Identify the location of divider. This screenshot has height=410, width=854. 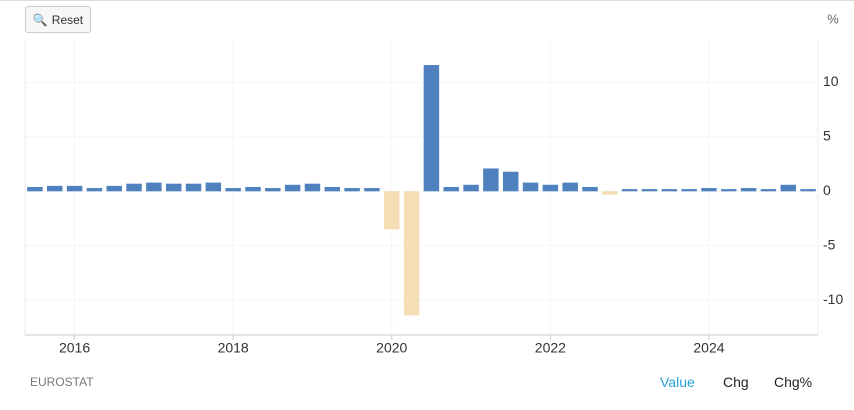
(427, 0).